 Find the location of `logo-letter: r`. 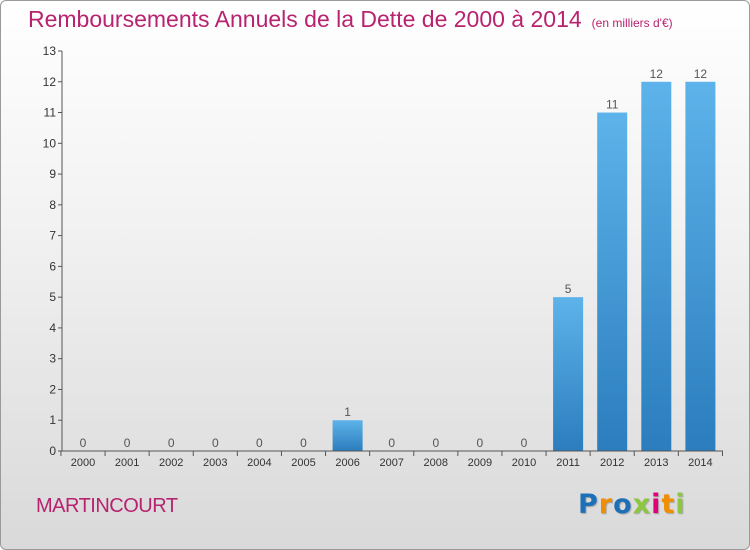

logo-letter: r is located at coordinates (606, 504).